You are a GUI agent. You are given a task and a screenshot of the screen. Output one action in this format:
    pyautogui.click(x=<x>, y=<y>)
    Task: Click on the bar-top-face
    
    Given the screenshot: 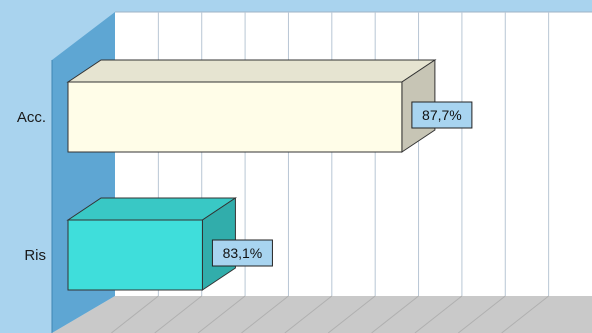 What is the action you would take?
    pyautogui.click(x=251, y=71)
    